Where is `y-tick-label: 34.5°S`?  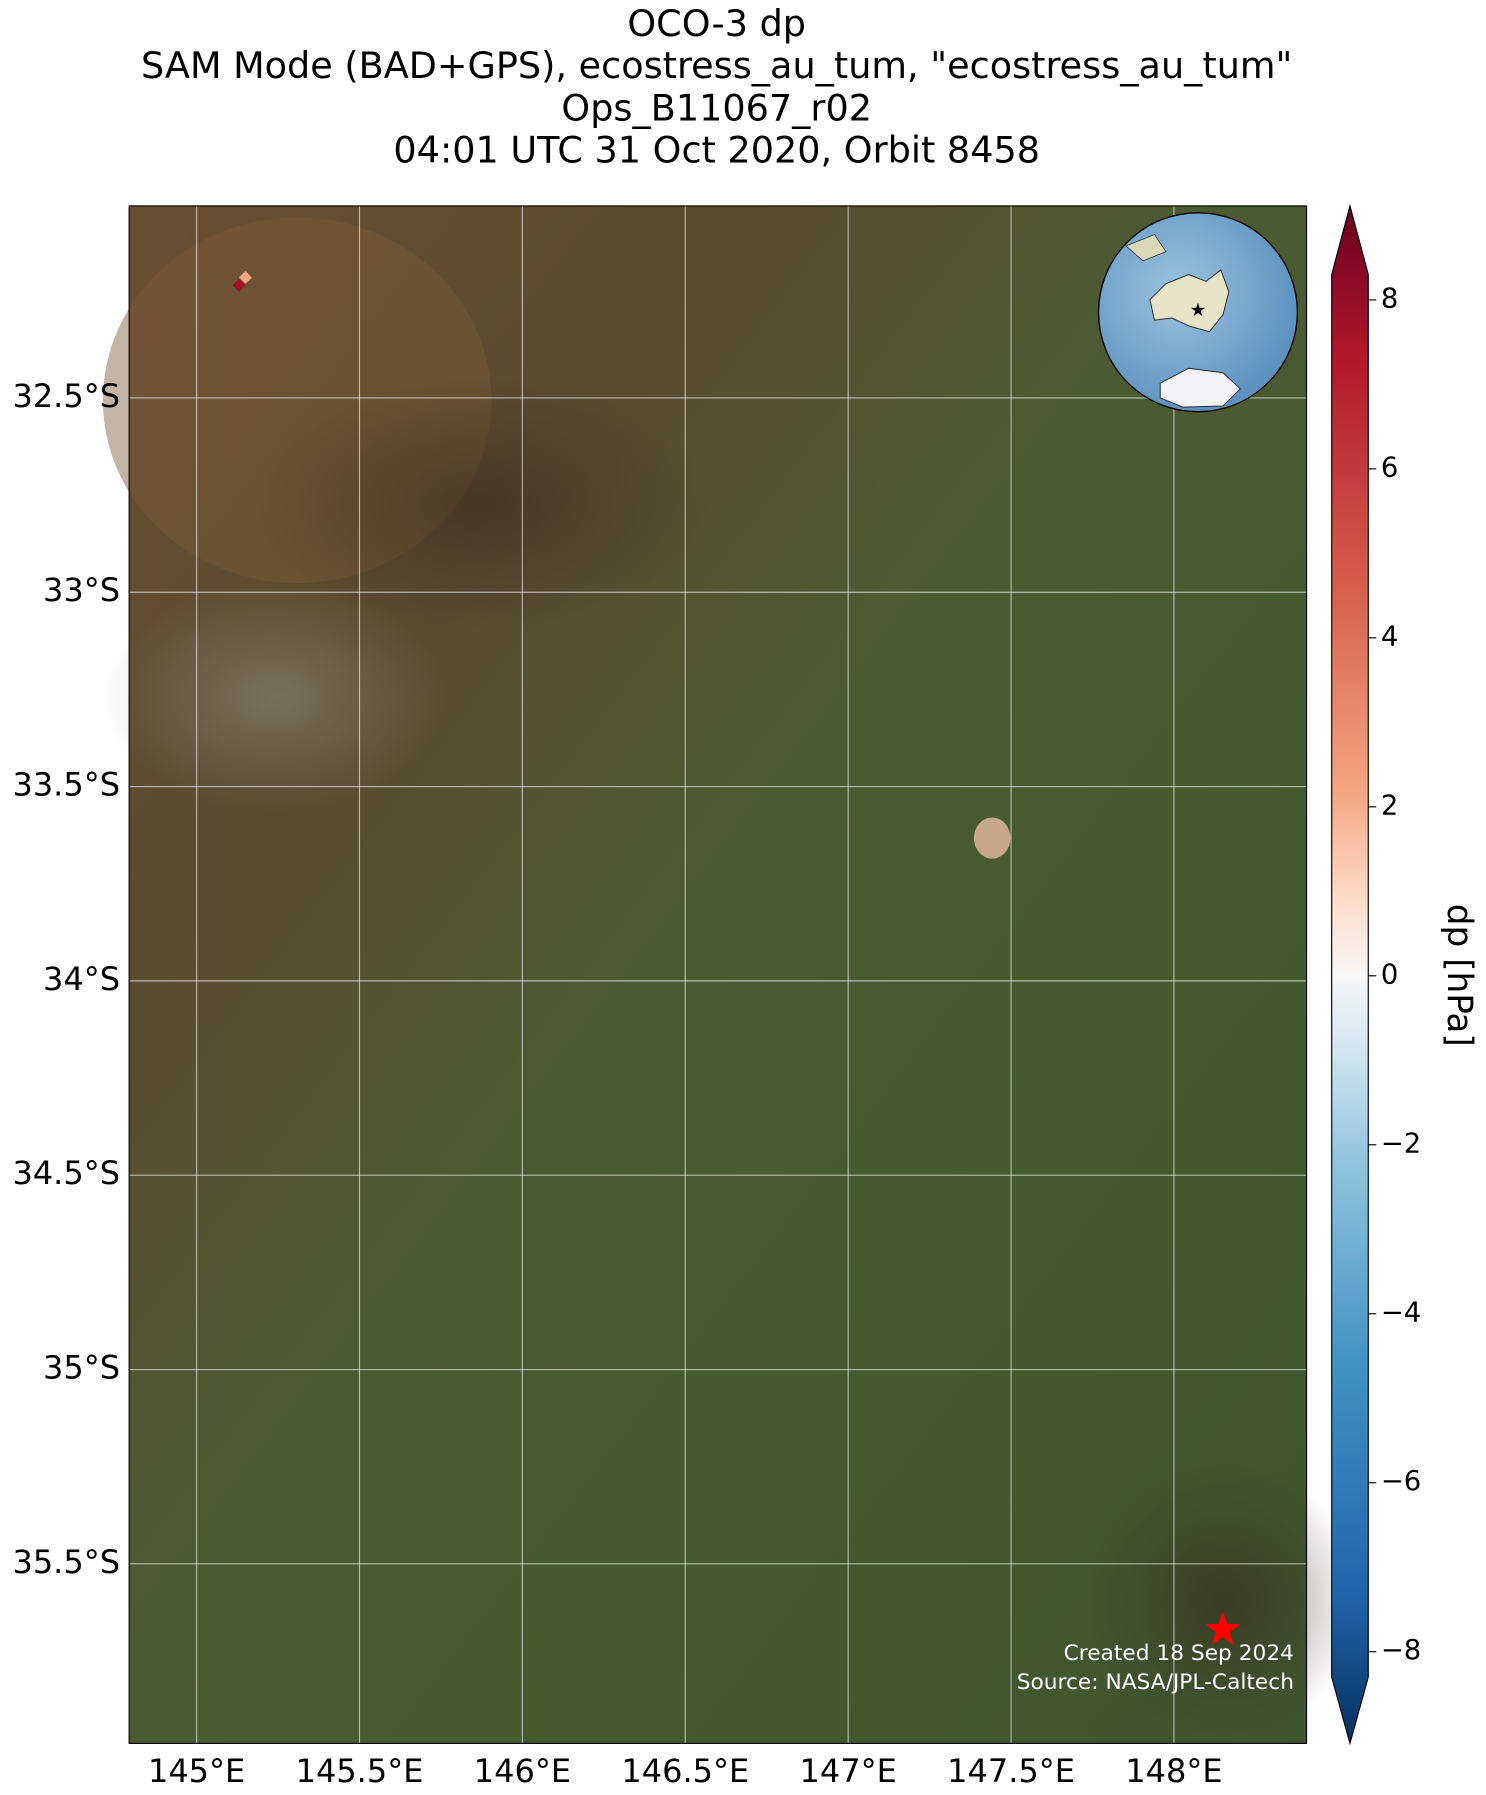 y-tick-label: 34.5°S is located at coordinates (66, 1173).